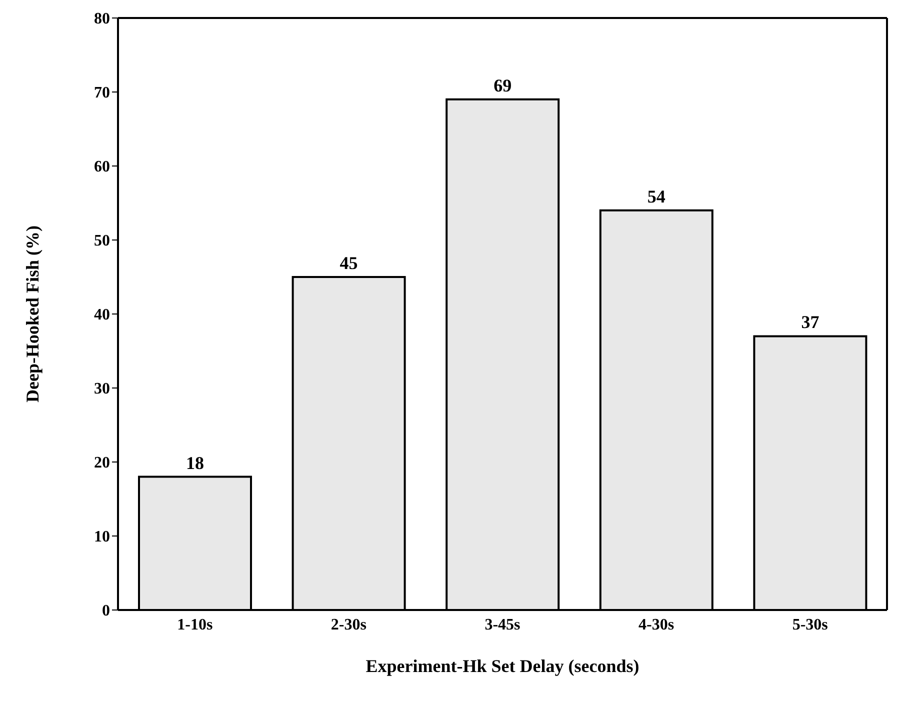 The width and height of the screenshot is (910, 704). I want to click on data-label: 18, so click(195, 462).